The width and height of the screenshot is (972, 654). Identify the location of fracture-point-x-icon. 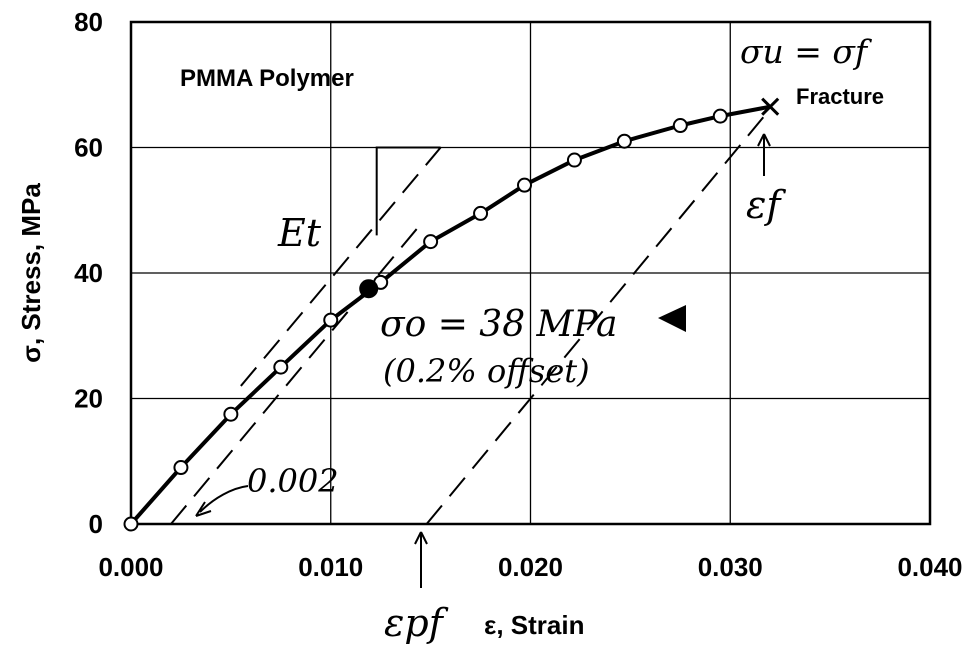
(770, 106).